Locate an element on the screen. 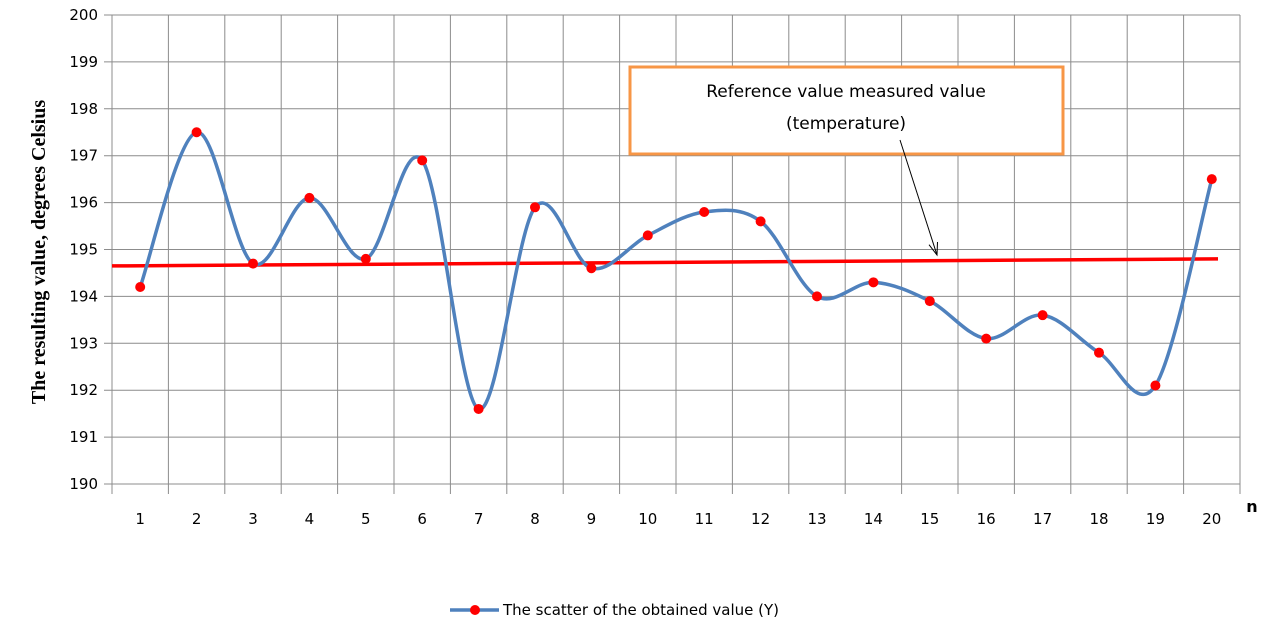  x-tick-label: 7 is located at coordinates (479, 519).